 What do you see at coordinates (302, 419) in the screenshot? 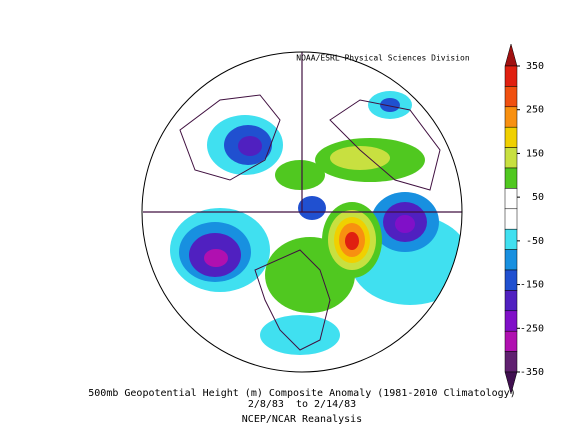
I see `caption: NCEP/NCAR Reanalysis` at bounding box center [302, 419].